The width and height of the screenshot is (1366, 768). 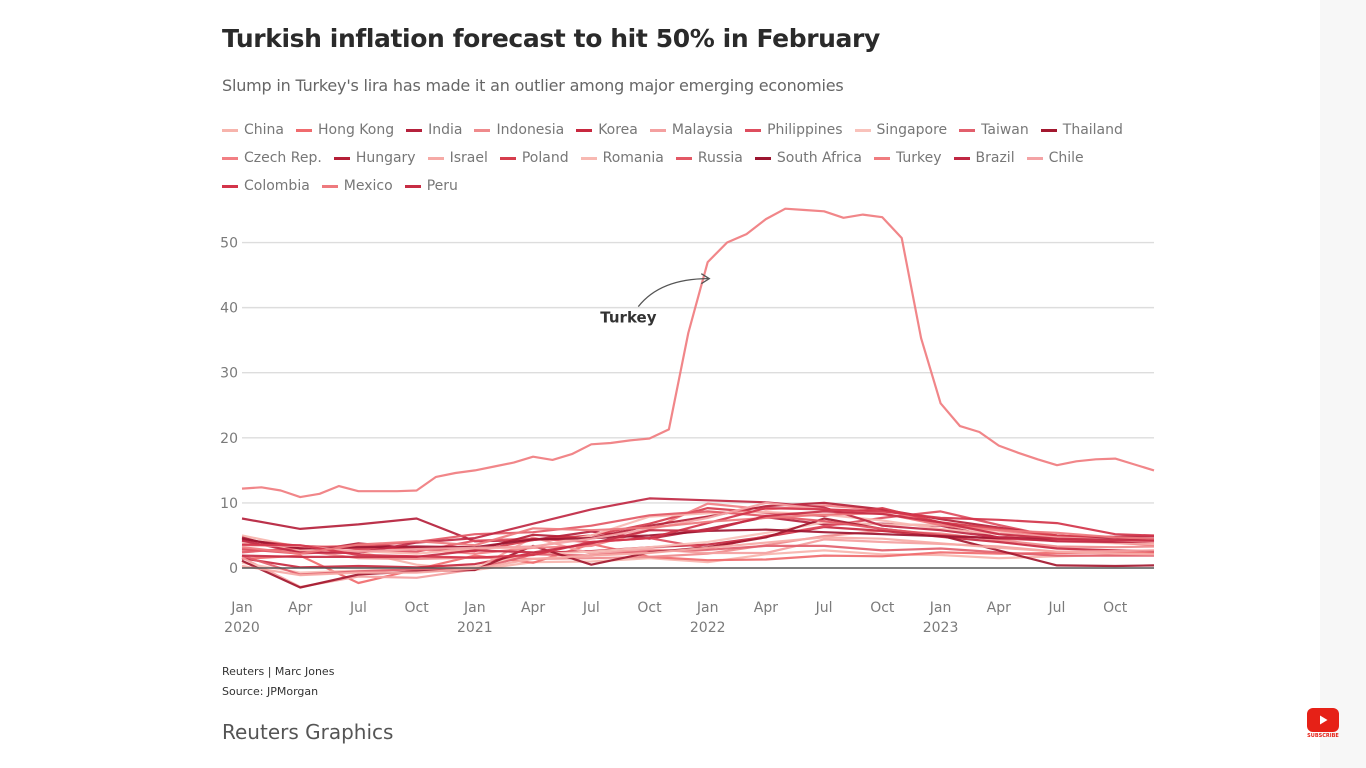 What do you see at coordinates (1066, 158) in the screenshot?
I see `legend-label: Chile` at bounding box center [1066, 158].